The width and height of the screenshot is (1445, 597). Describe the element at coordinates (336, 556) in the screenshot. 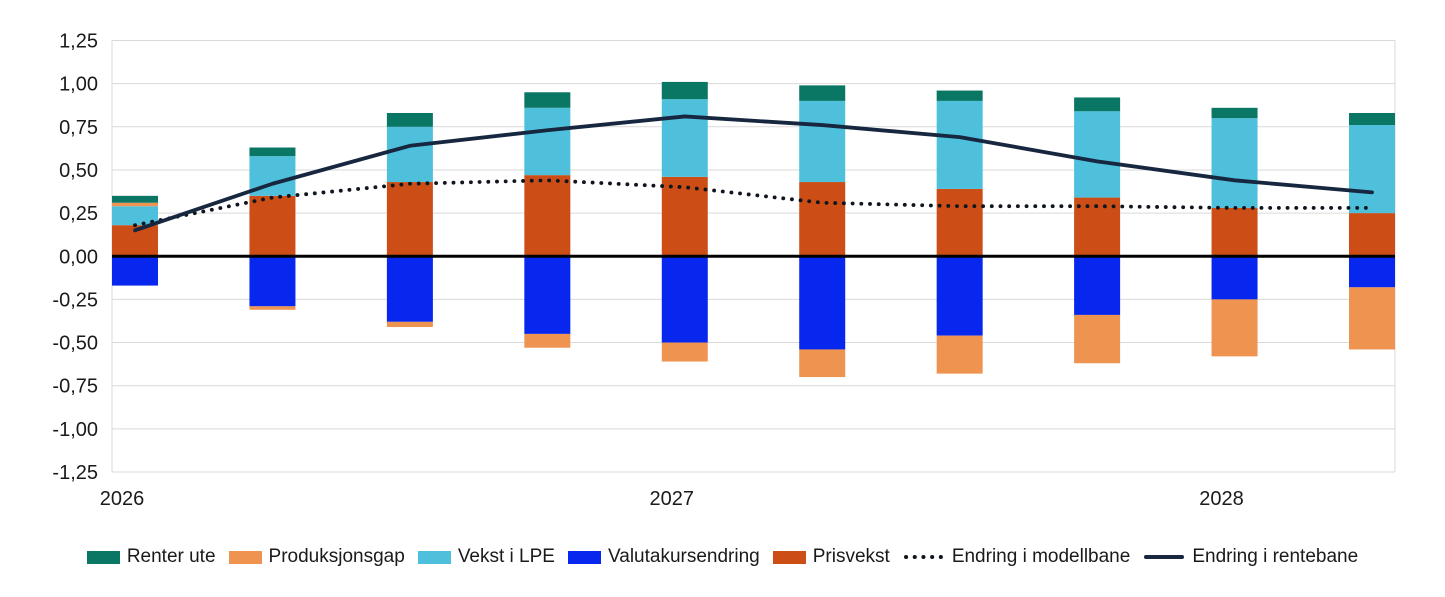

I see `legend-label: Produksjonsgap` at that location.